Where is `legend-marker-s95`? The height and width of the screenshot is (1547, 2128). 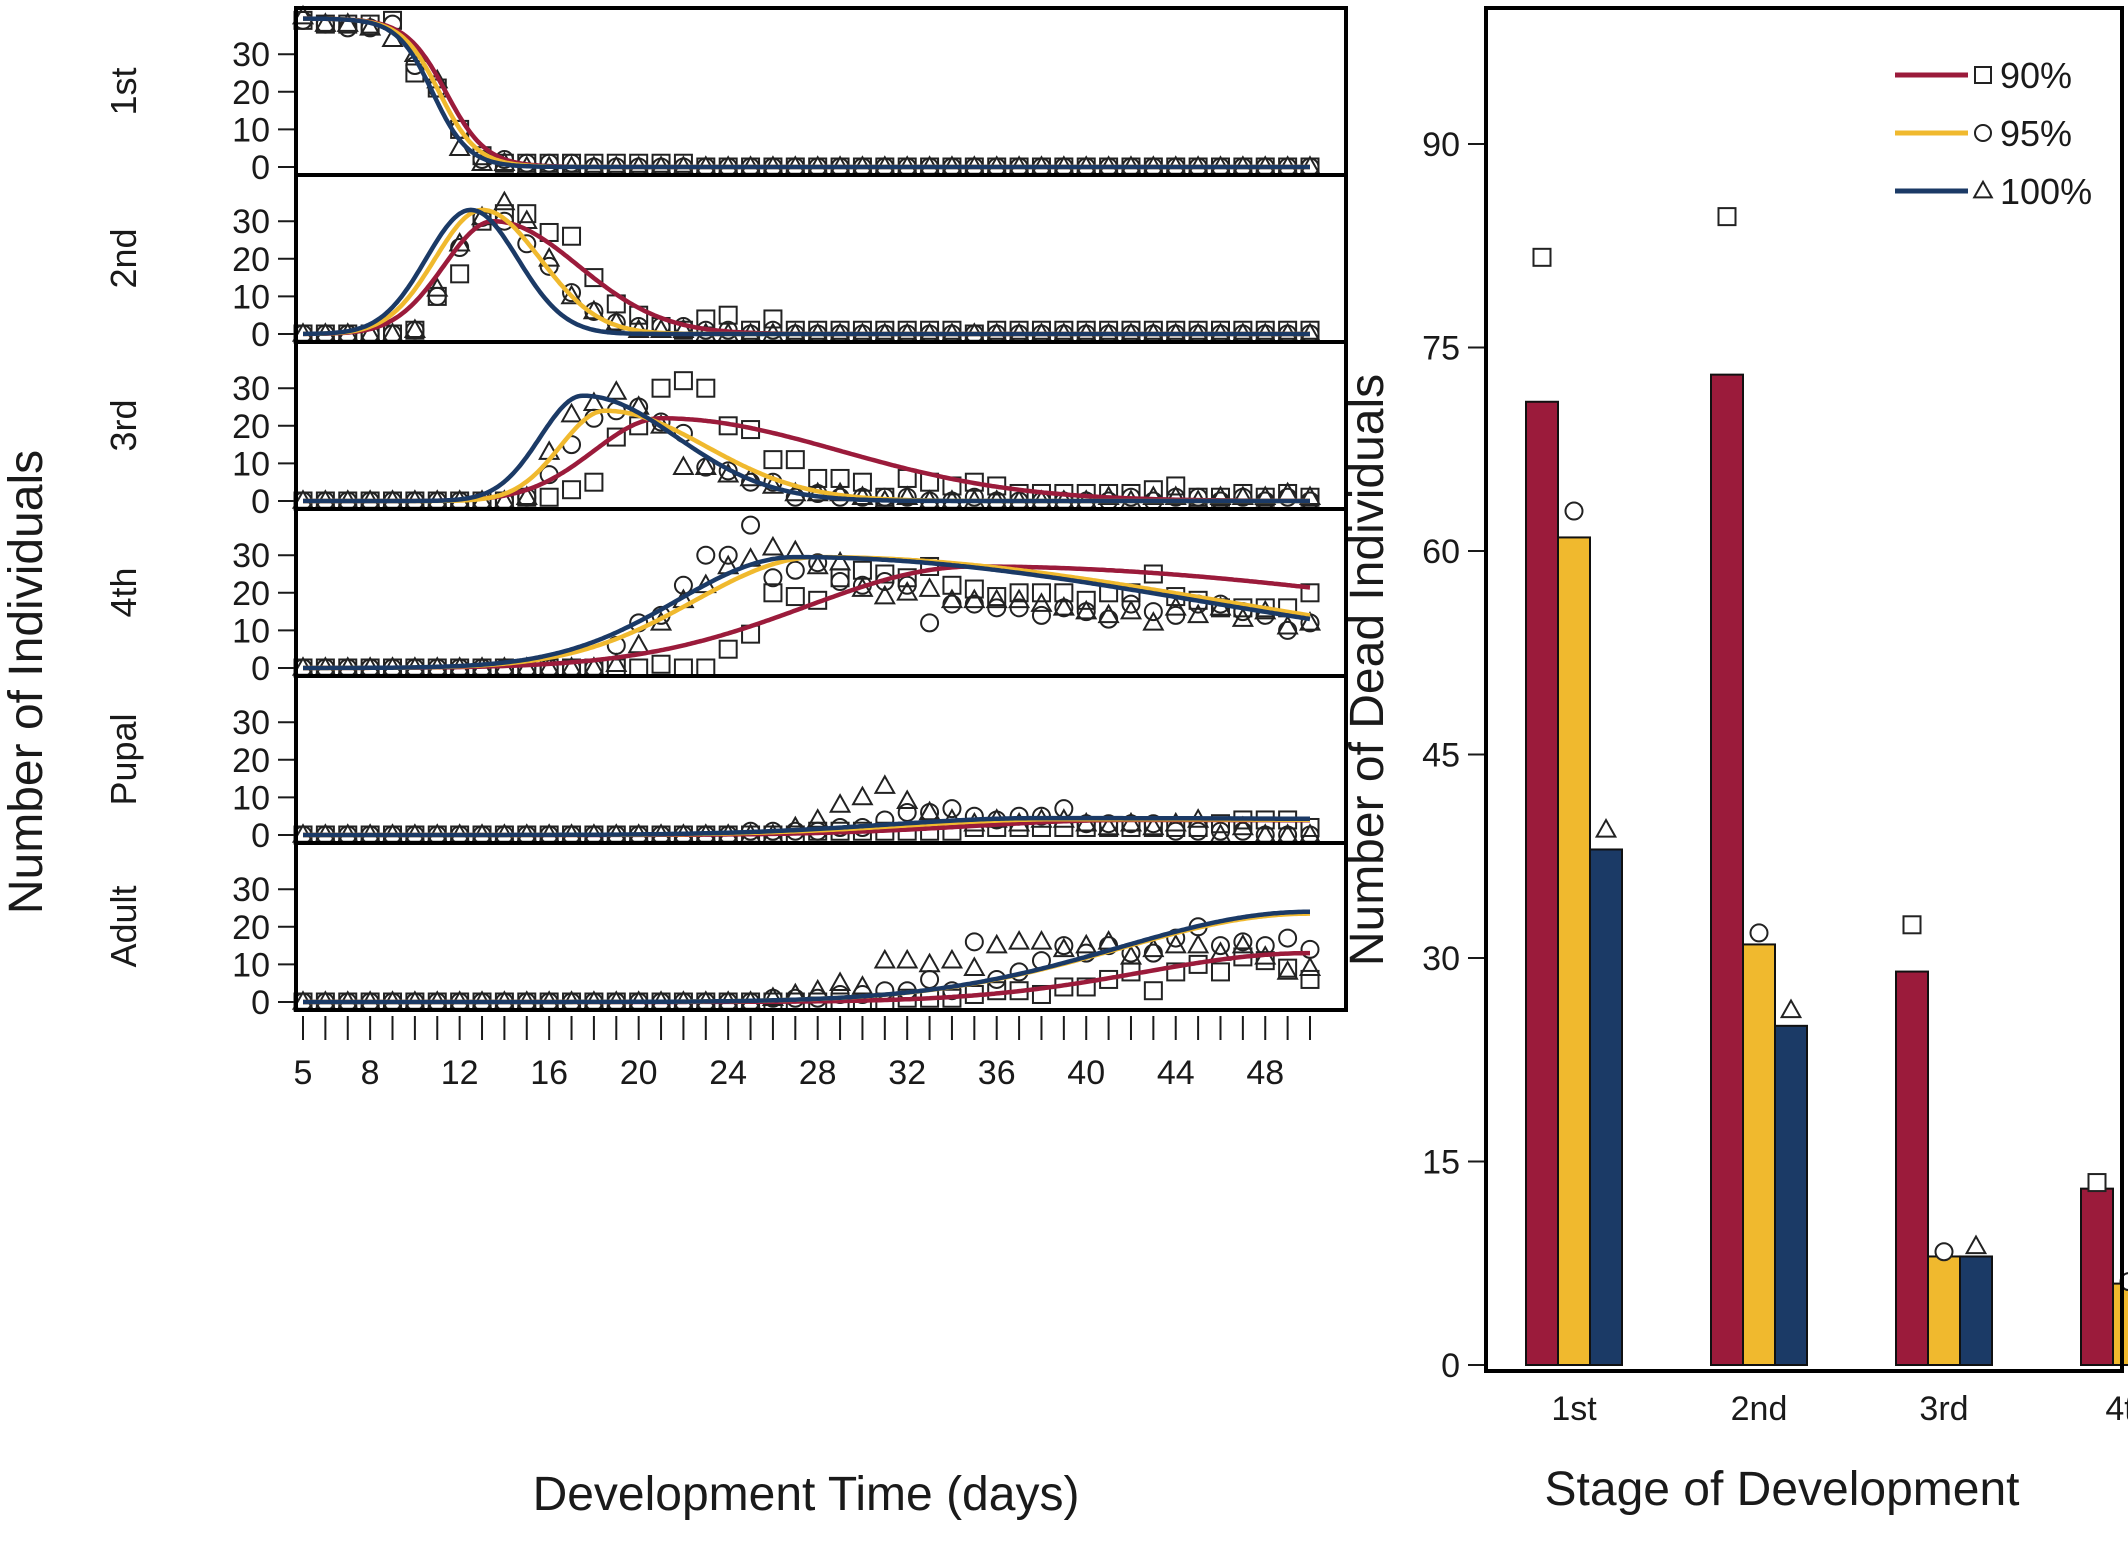
legend-marker-s95 is located at coordinates (1983, 133).